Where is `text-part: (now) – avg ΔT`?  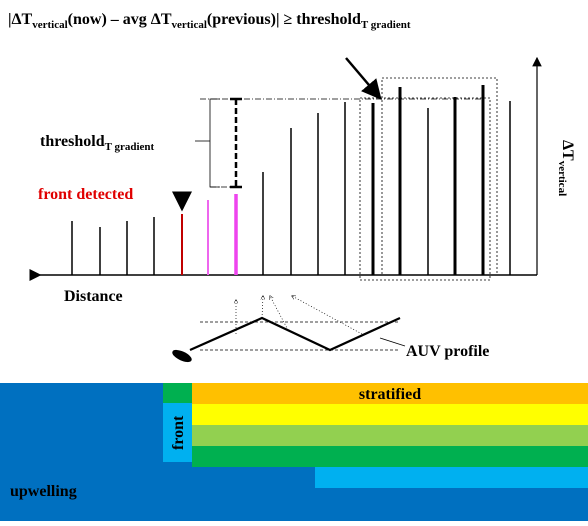 text-part: (now) – avg ΔT is located at coordinates (120, 19).